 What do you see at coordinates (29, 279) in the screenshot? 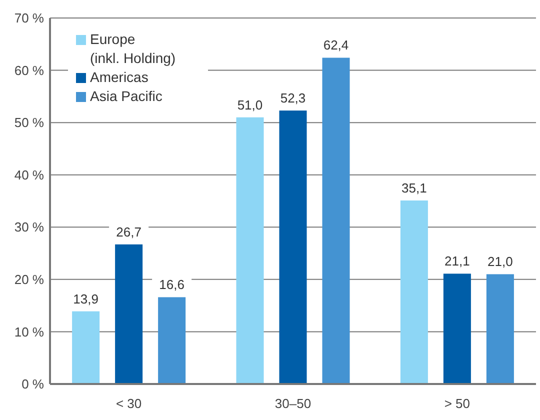
I see `y-tick-label: 20 %` at bounding box center [29, 279].